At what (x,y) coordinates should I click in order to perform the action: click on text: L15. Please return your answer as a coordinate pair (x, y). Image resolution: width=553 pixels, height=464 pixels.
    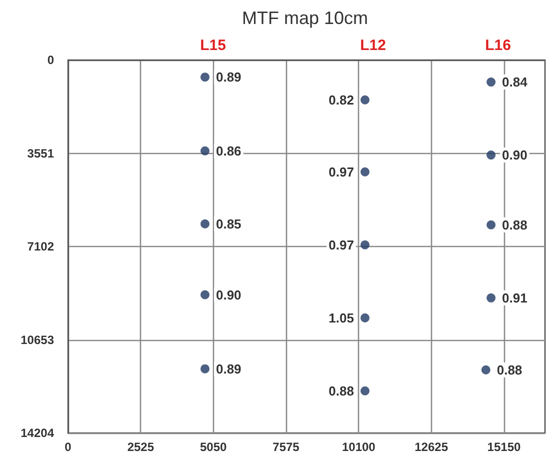
    Looking at the image, I should click on (213, 45).